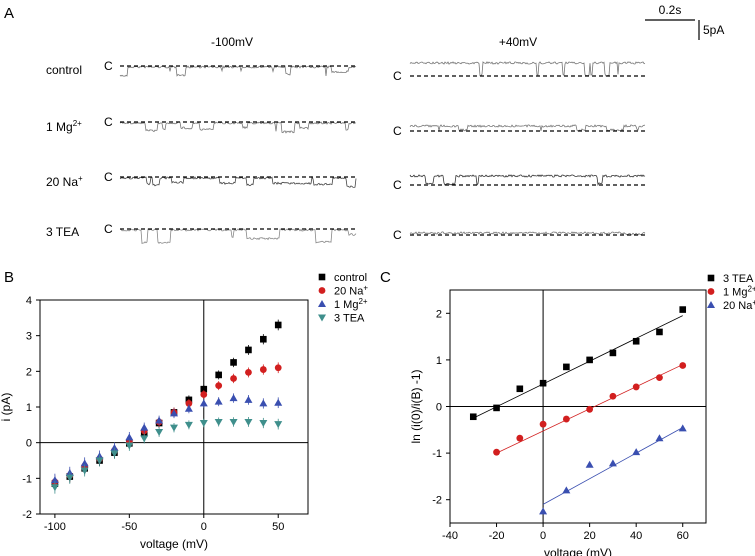 The width and height of the screenshot is (755, 556). I want to click on panel-c-label: C, so click(385, 277).